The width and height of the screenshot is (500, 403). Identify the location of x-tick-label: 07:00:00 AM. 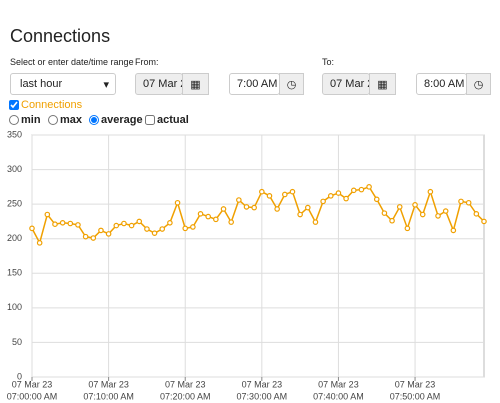
(32, 396).